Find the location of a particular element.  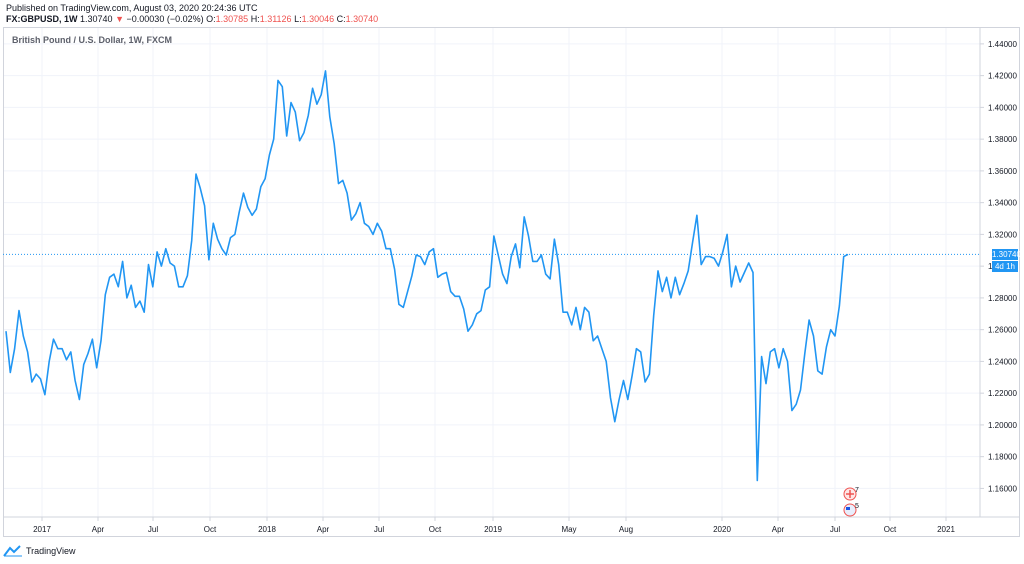

tradingview-brand-label: TradingView is located at coordinates (51, 551).